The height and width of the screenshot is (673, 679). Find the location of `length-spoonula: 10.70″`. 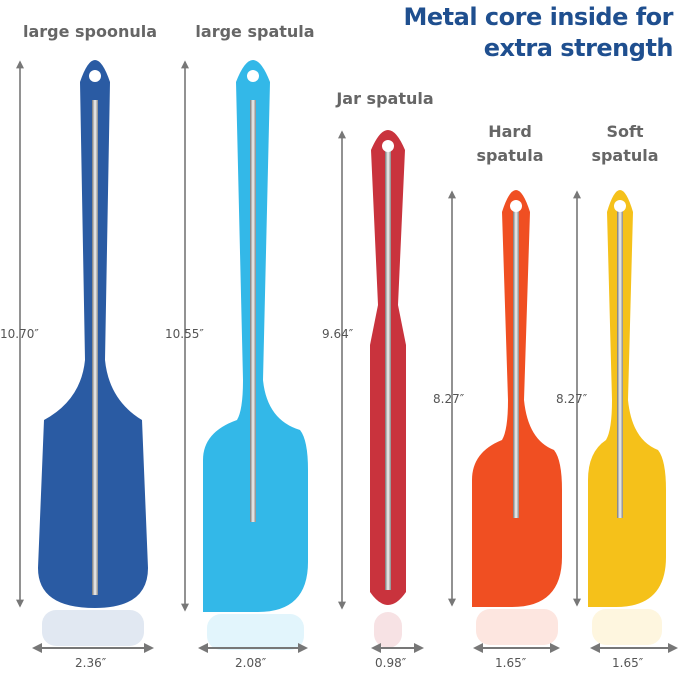

length-spoonula: 10.70″ is located at coordinates (19, 334).